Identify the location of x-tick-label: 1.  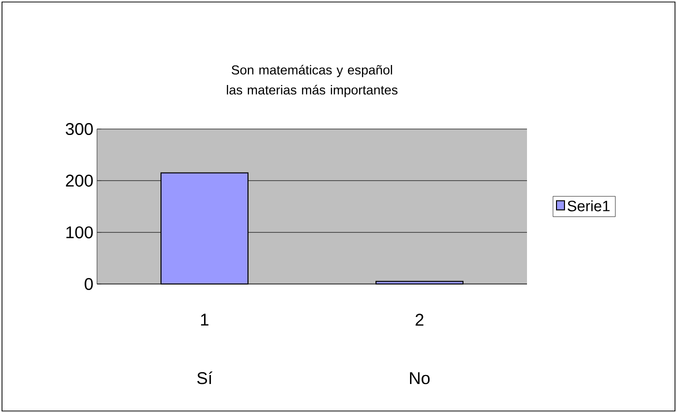
(204, 320).